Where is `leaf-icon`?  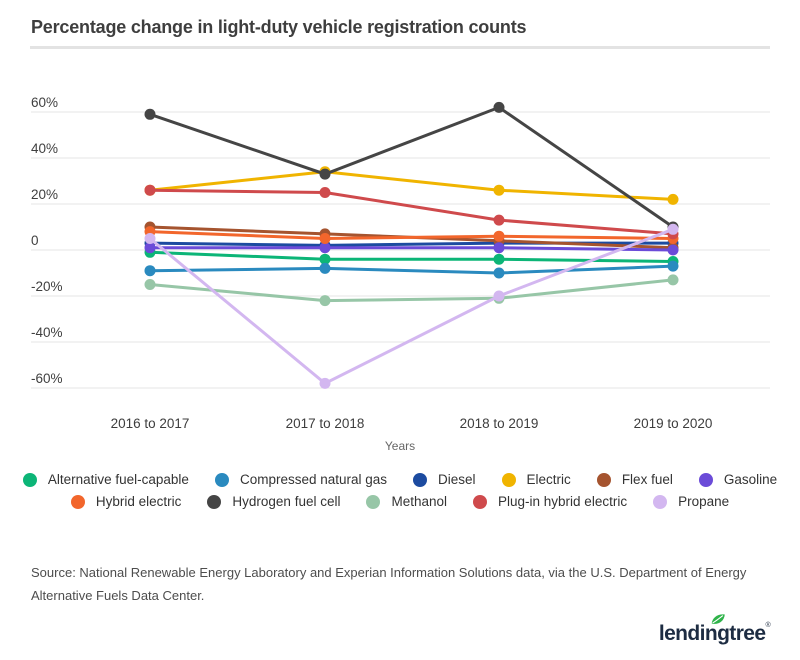 leaf-icon is located at coordinates (718, 619).